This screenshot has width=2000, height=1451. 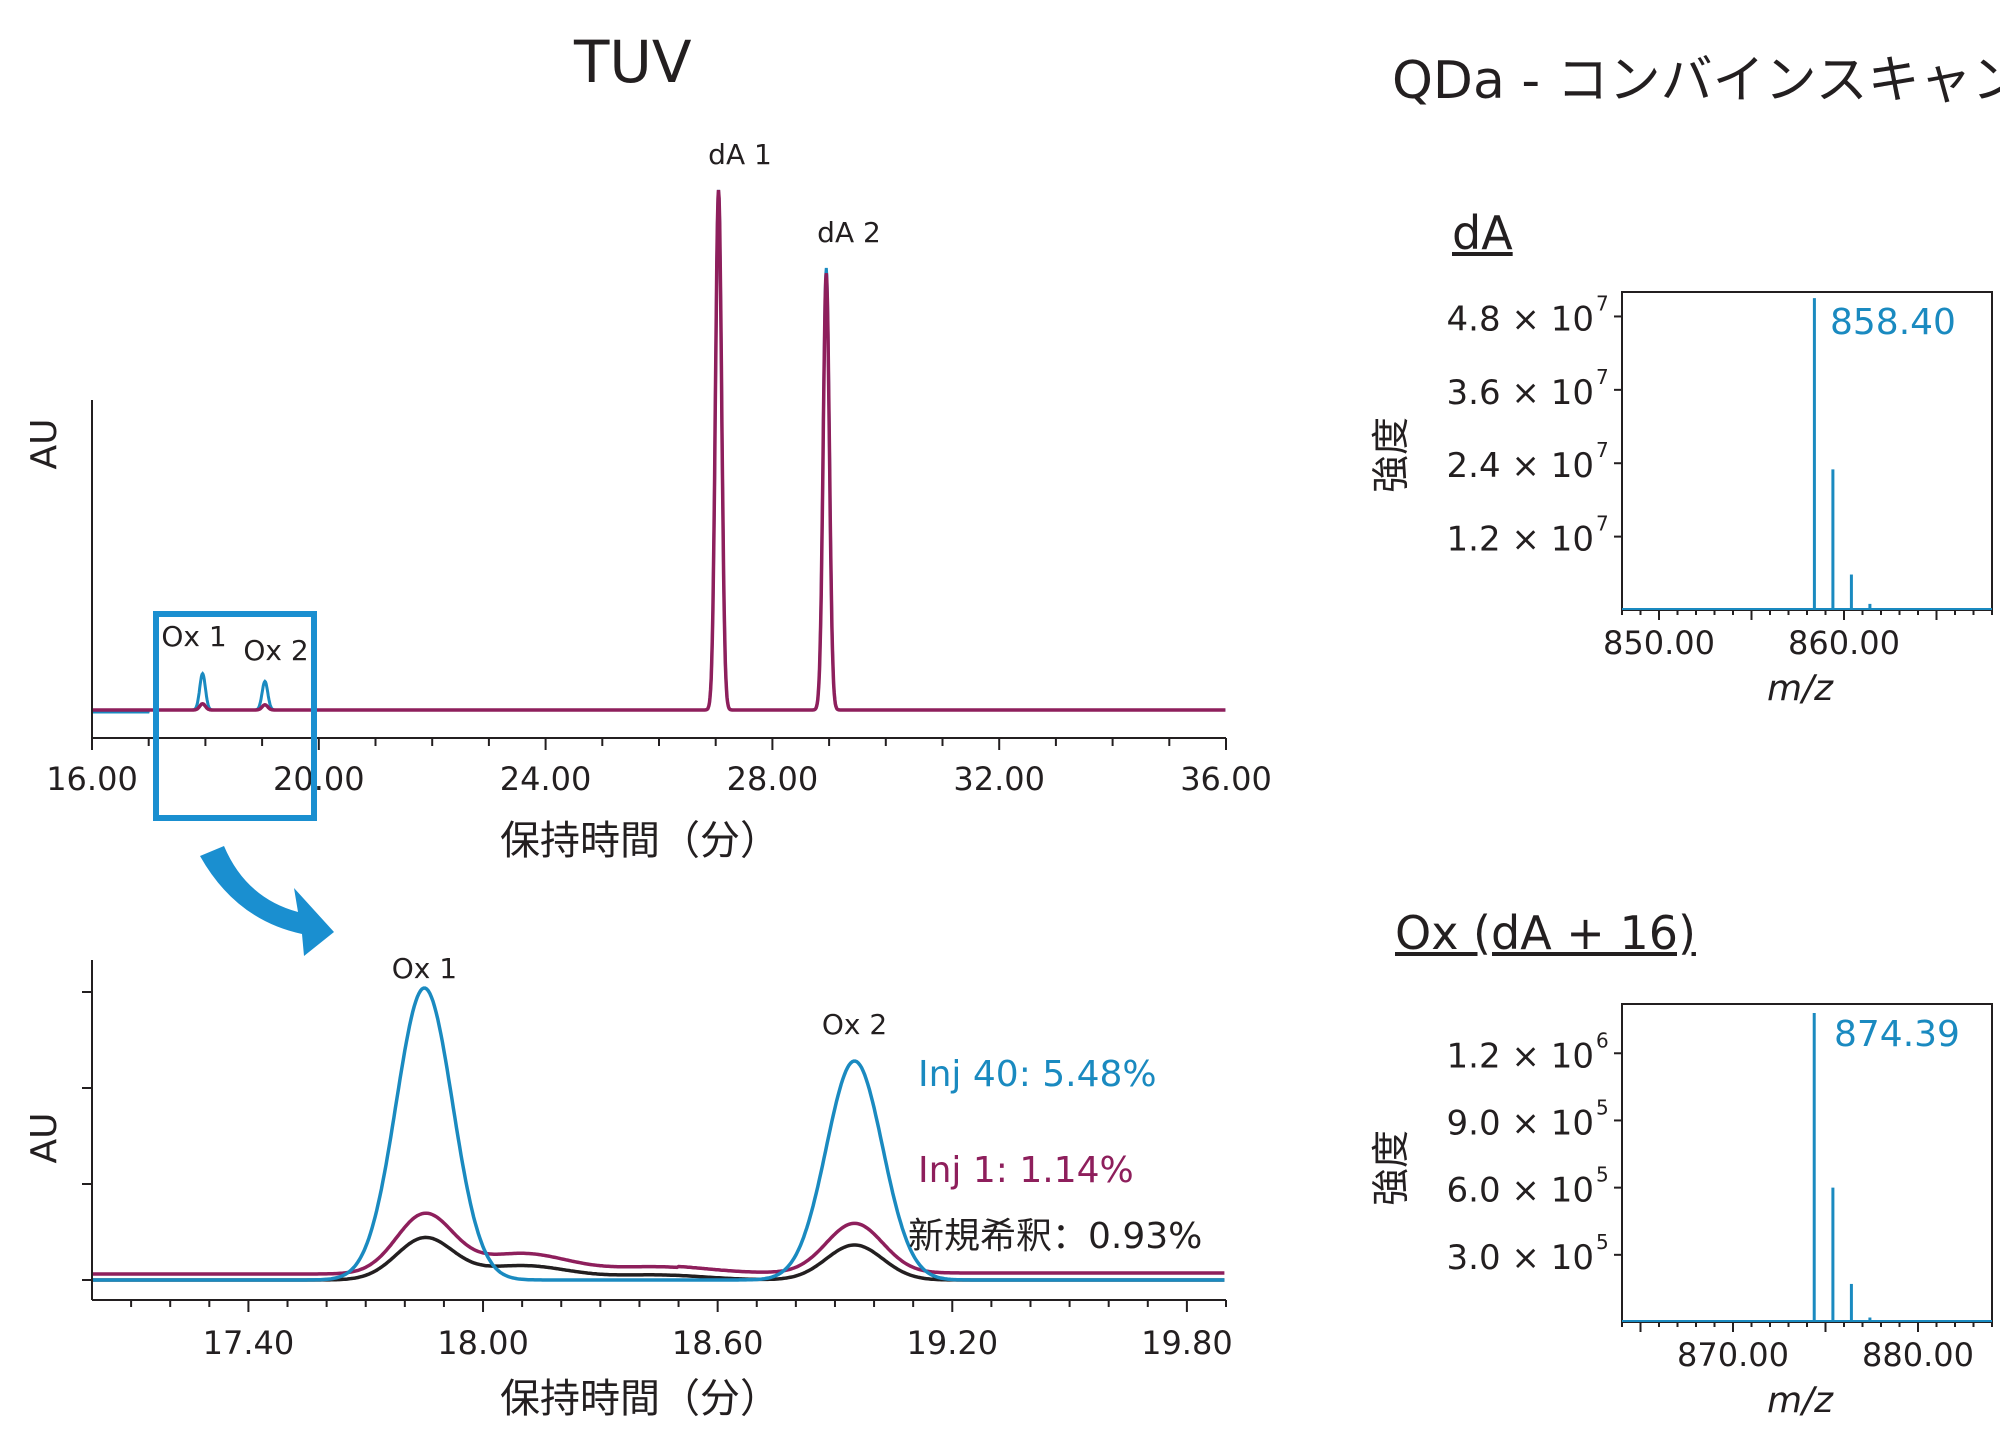 I want to click on ms-da-x-ticks: 850.00 860.00, so click(x=1751, y=643).